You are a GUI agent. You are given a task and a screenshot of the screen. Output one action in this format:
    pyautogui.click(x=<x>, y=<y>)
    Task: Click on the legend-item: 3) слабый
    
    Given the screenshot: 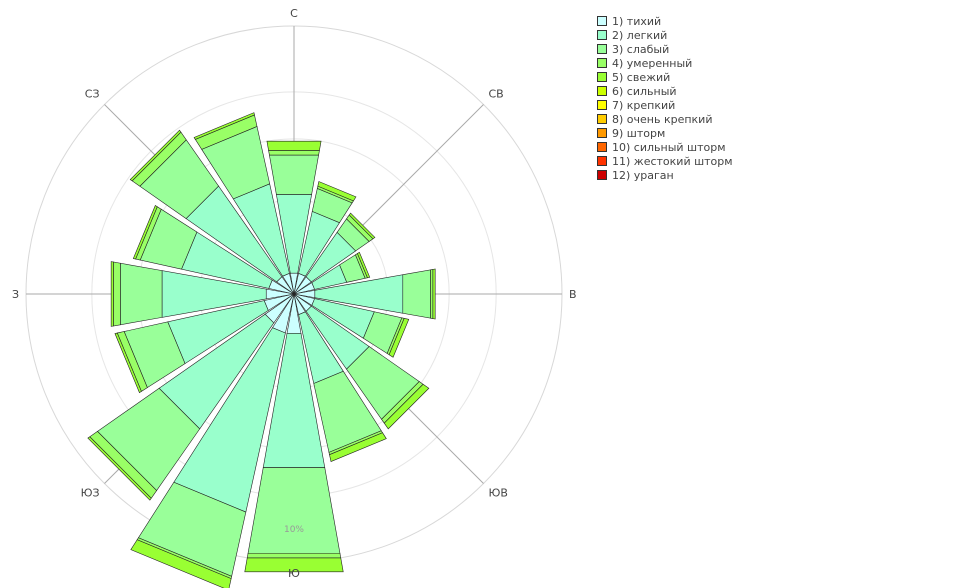 What is the action you would take?
    pyautogui.click(x=665, y=49)
    